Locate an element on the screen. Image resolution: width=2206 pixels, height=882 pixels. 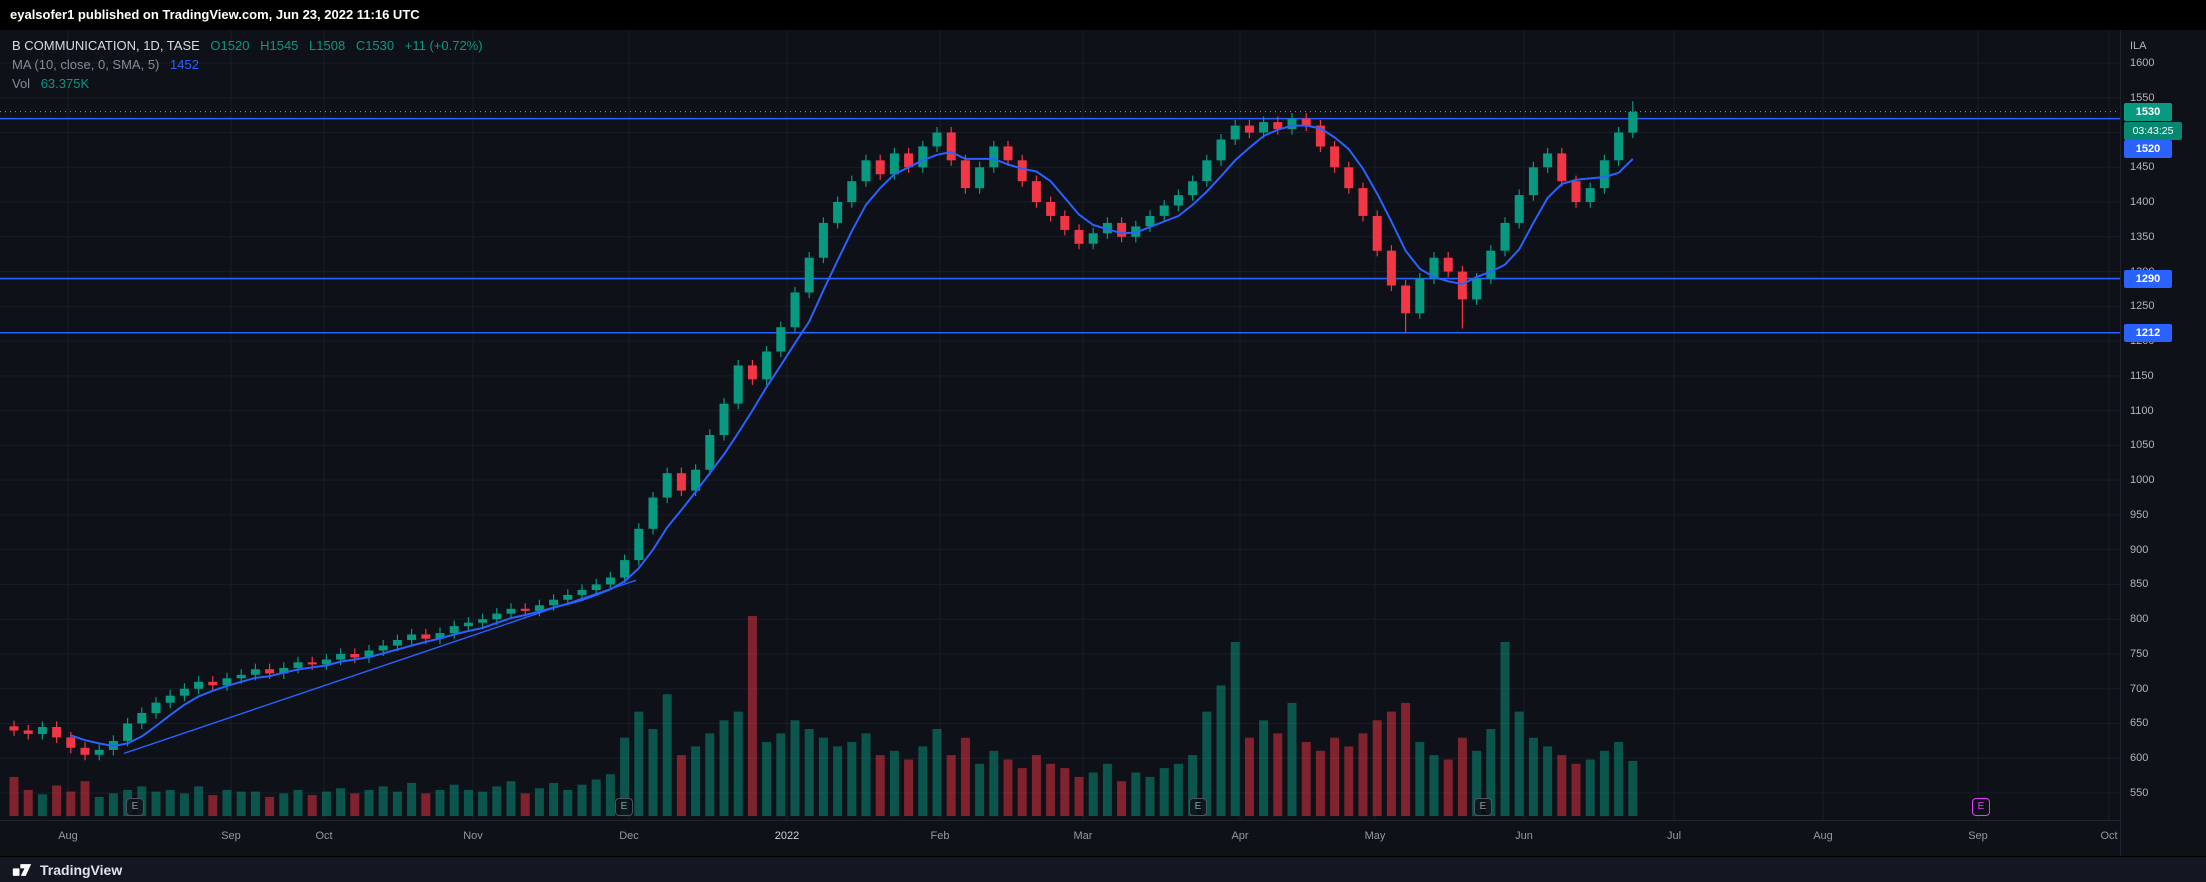
close-value: C1530 is located at coordinates (375, 45).